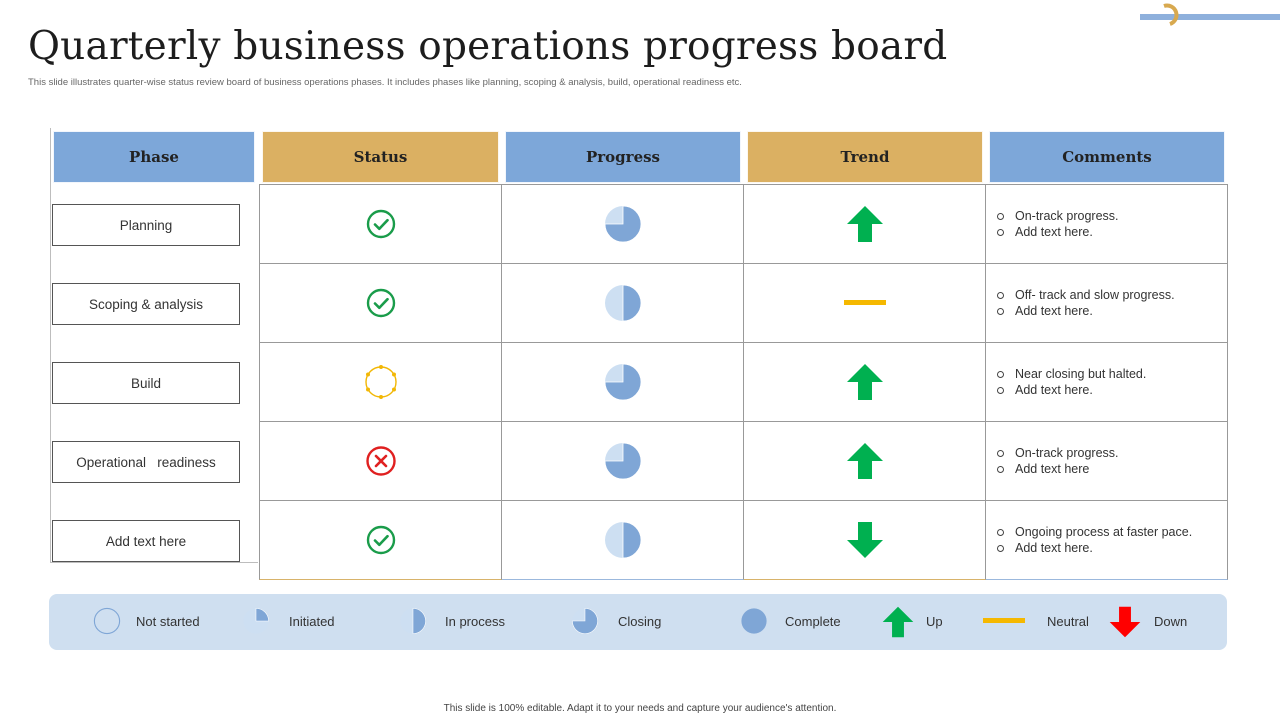 The image size is (1280, 720). I want to click on header-progress: Progress, so click(623, 157).